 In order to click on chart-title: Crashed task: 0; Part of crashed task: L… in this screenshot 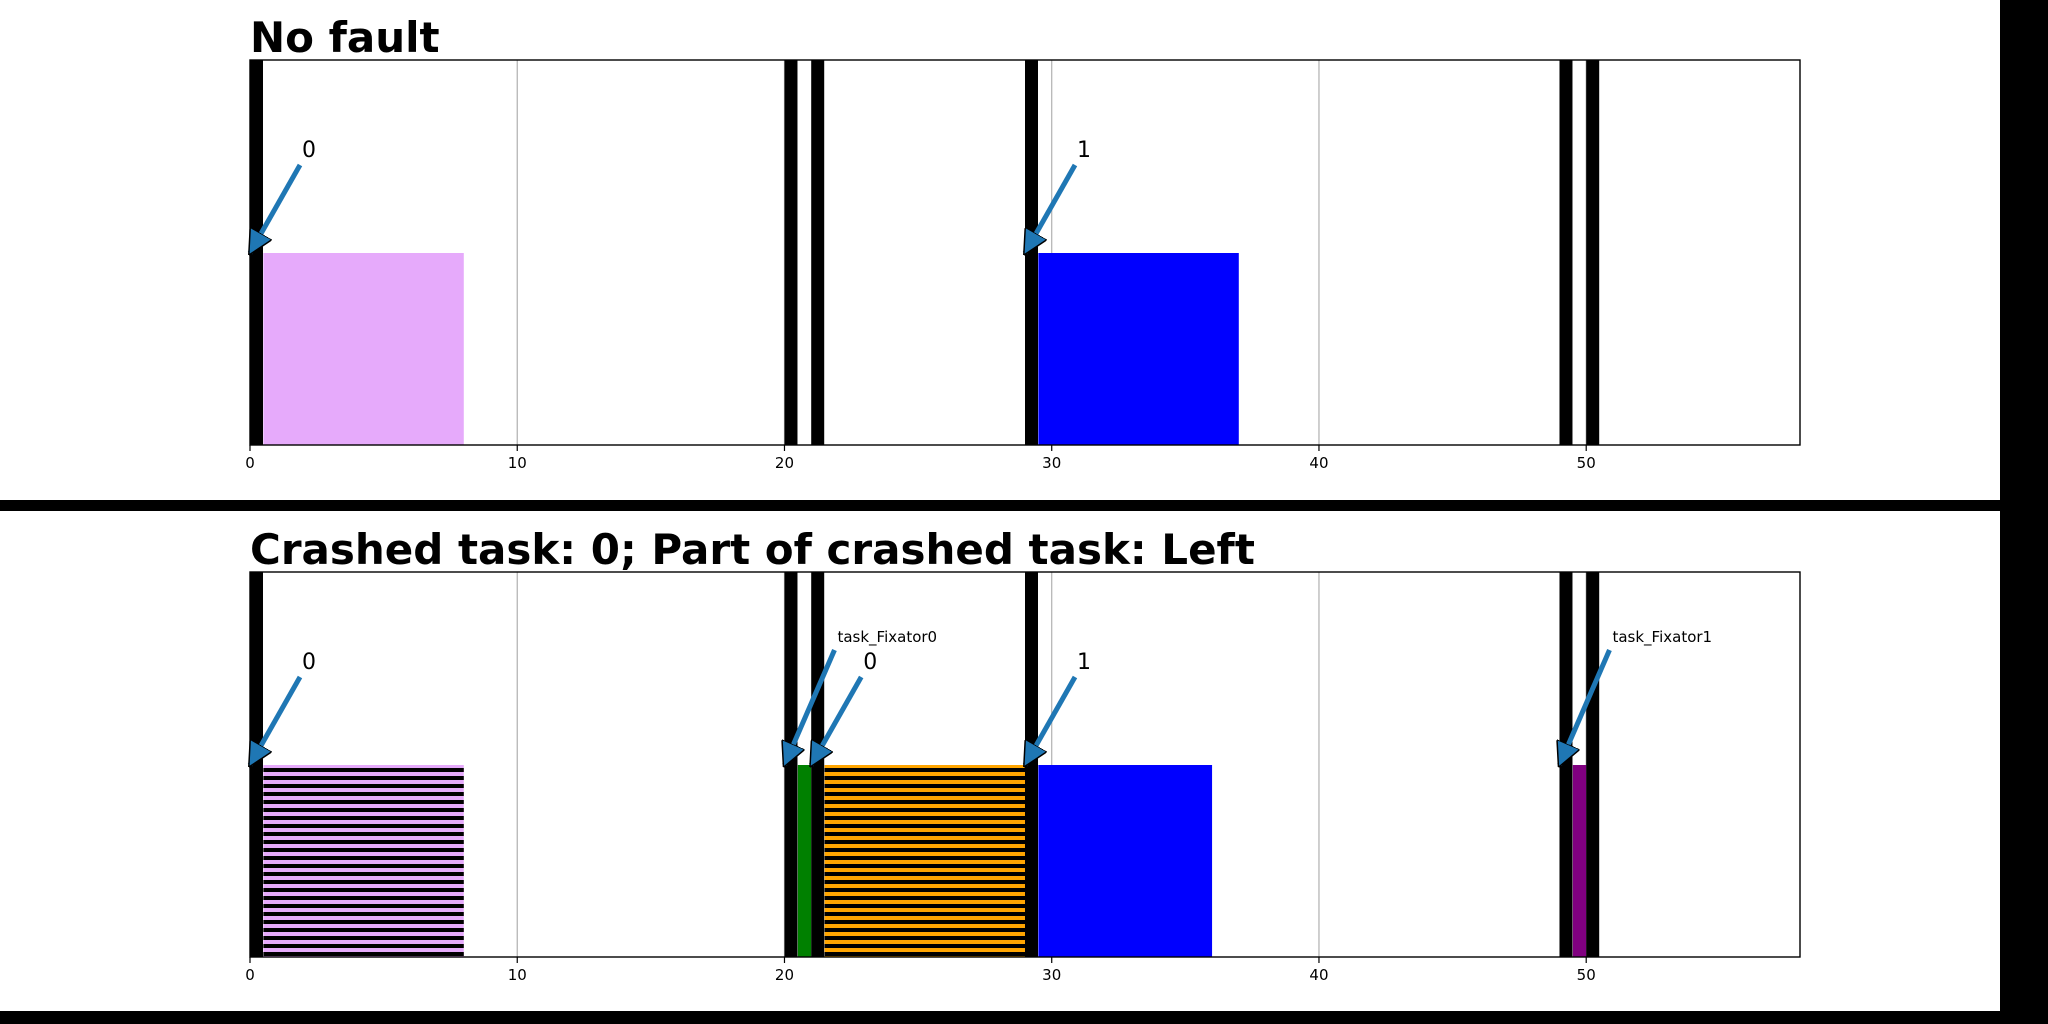, I will do `click(752, 549)`.